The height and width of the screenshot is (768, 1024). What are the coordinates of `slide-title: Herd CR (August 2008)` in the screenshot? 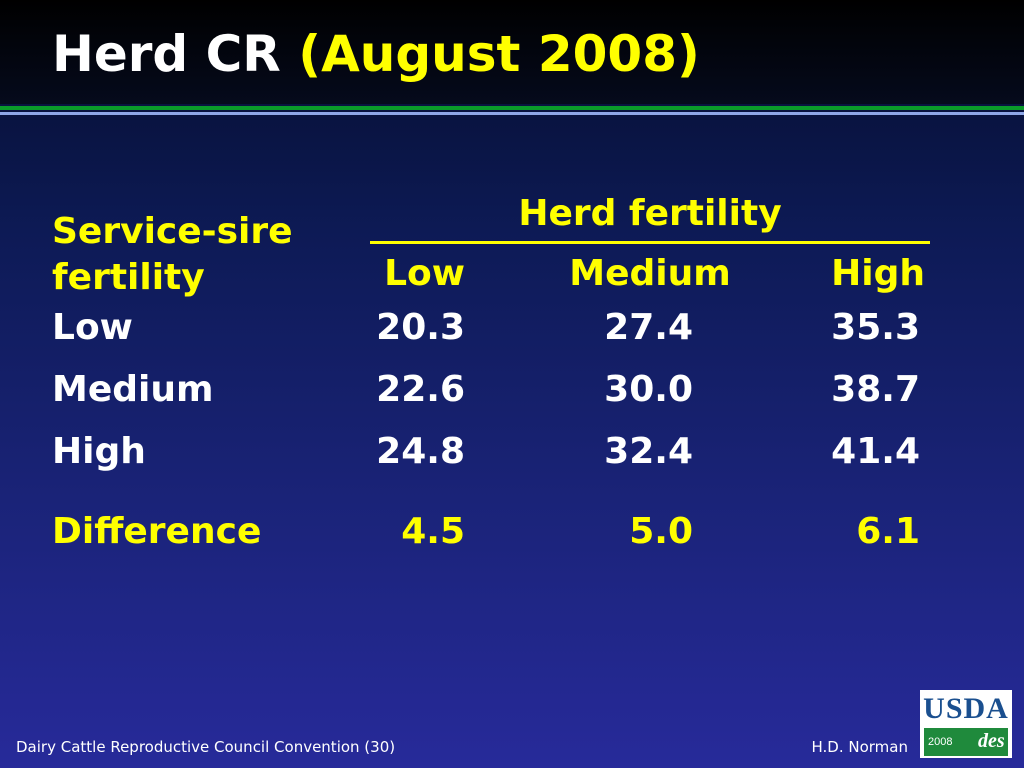 It's located at (376, 54).